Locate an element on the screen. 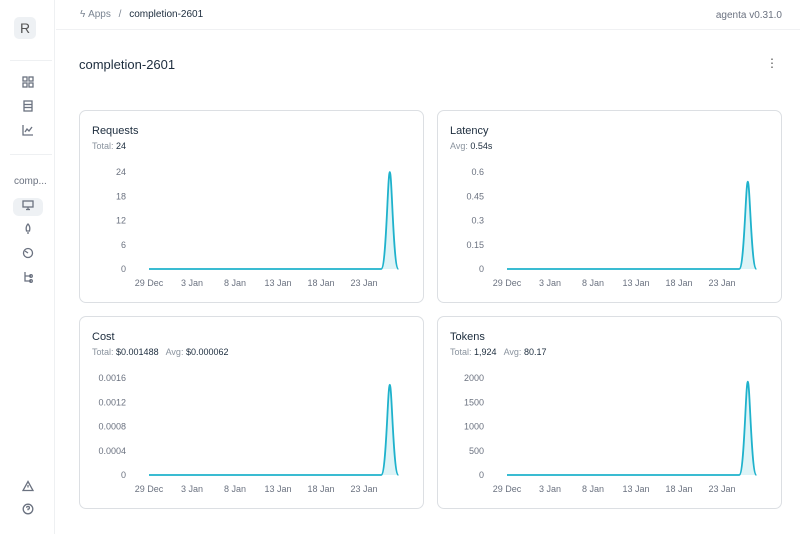 This screenshot has height=534, width=800. stat-value: $0.001488 is located at coordinates (137, 352).